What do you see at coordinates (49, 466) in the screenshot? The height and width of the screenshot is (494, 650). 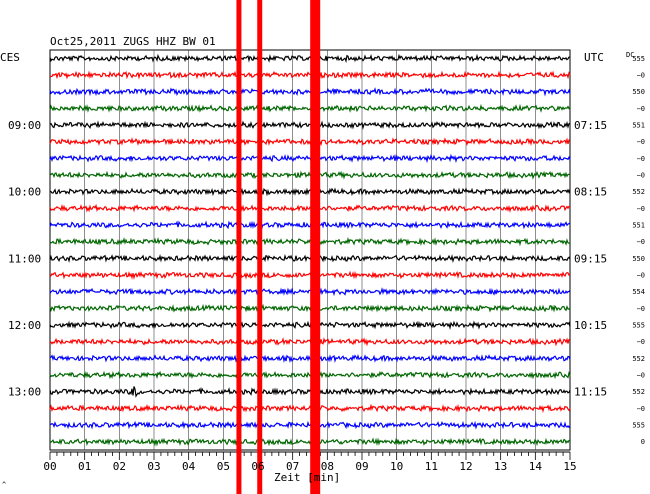 I see `x-tick-label: 00` at bounding box center [49, 466].